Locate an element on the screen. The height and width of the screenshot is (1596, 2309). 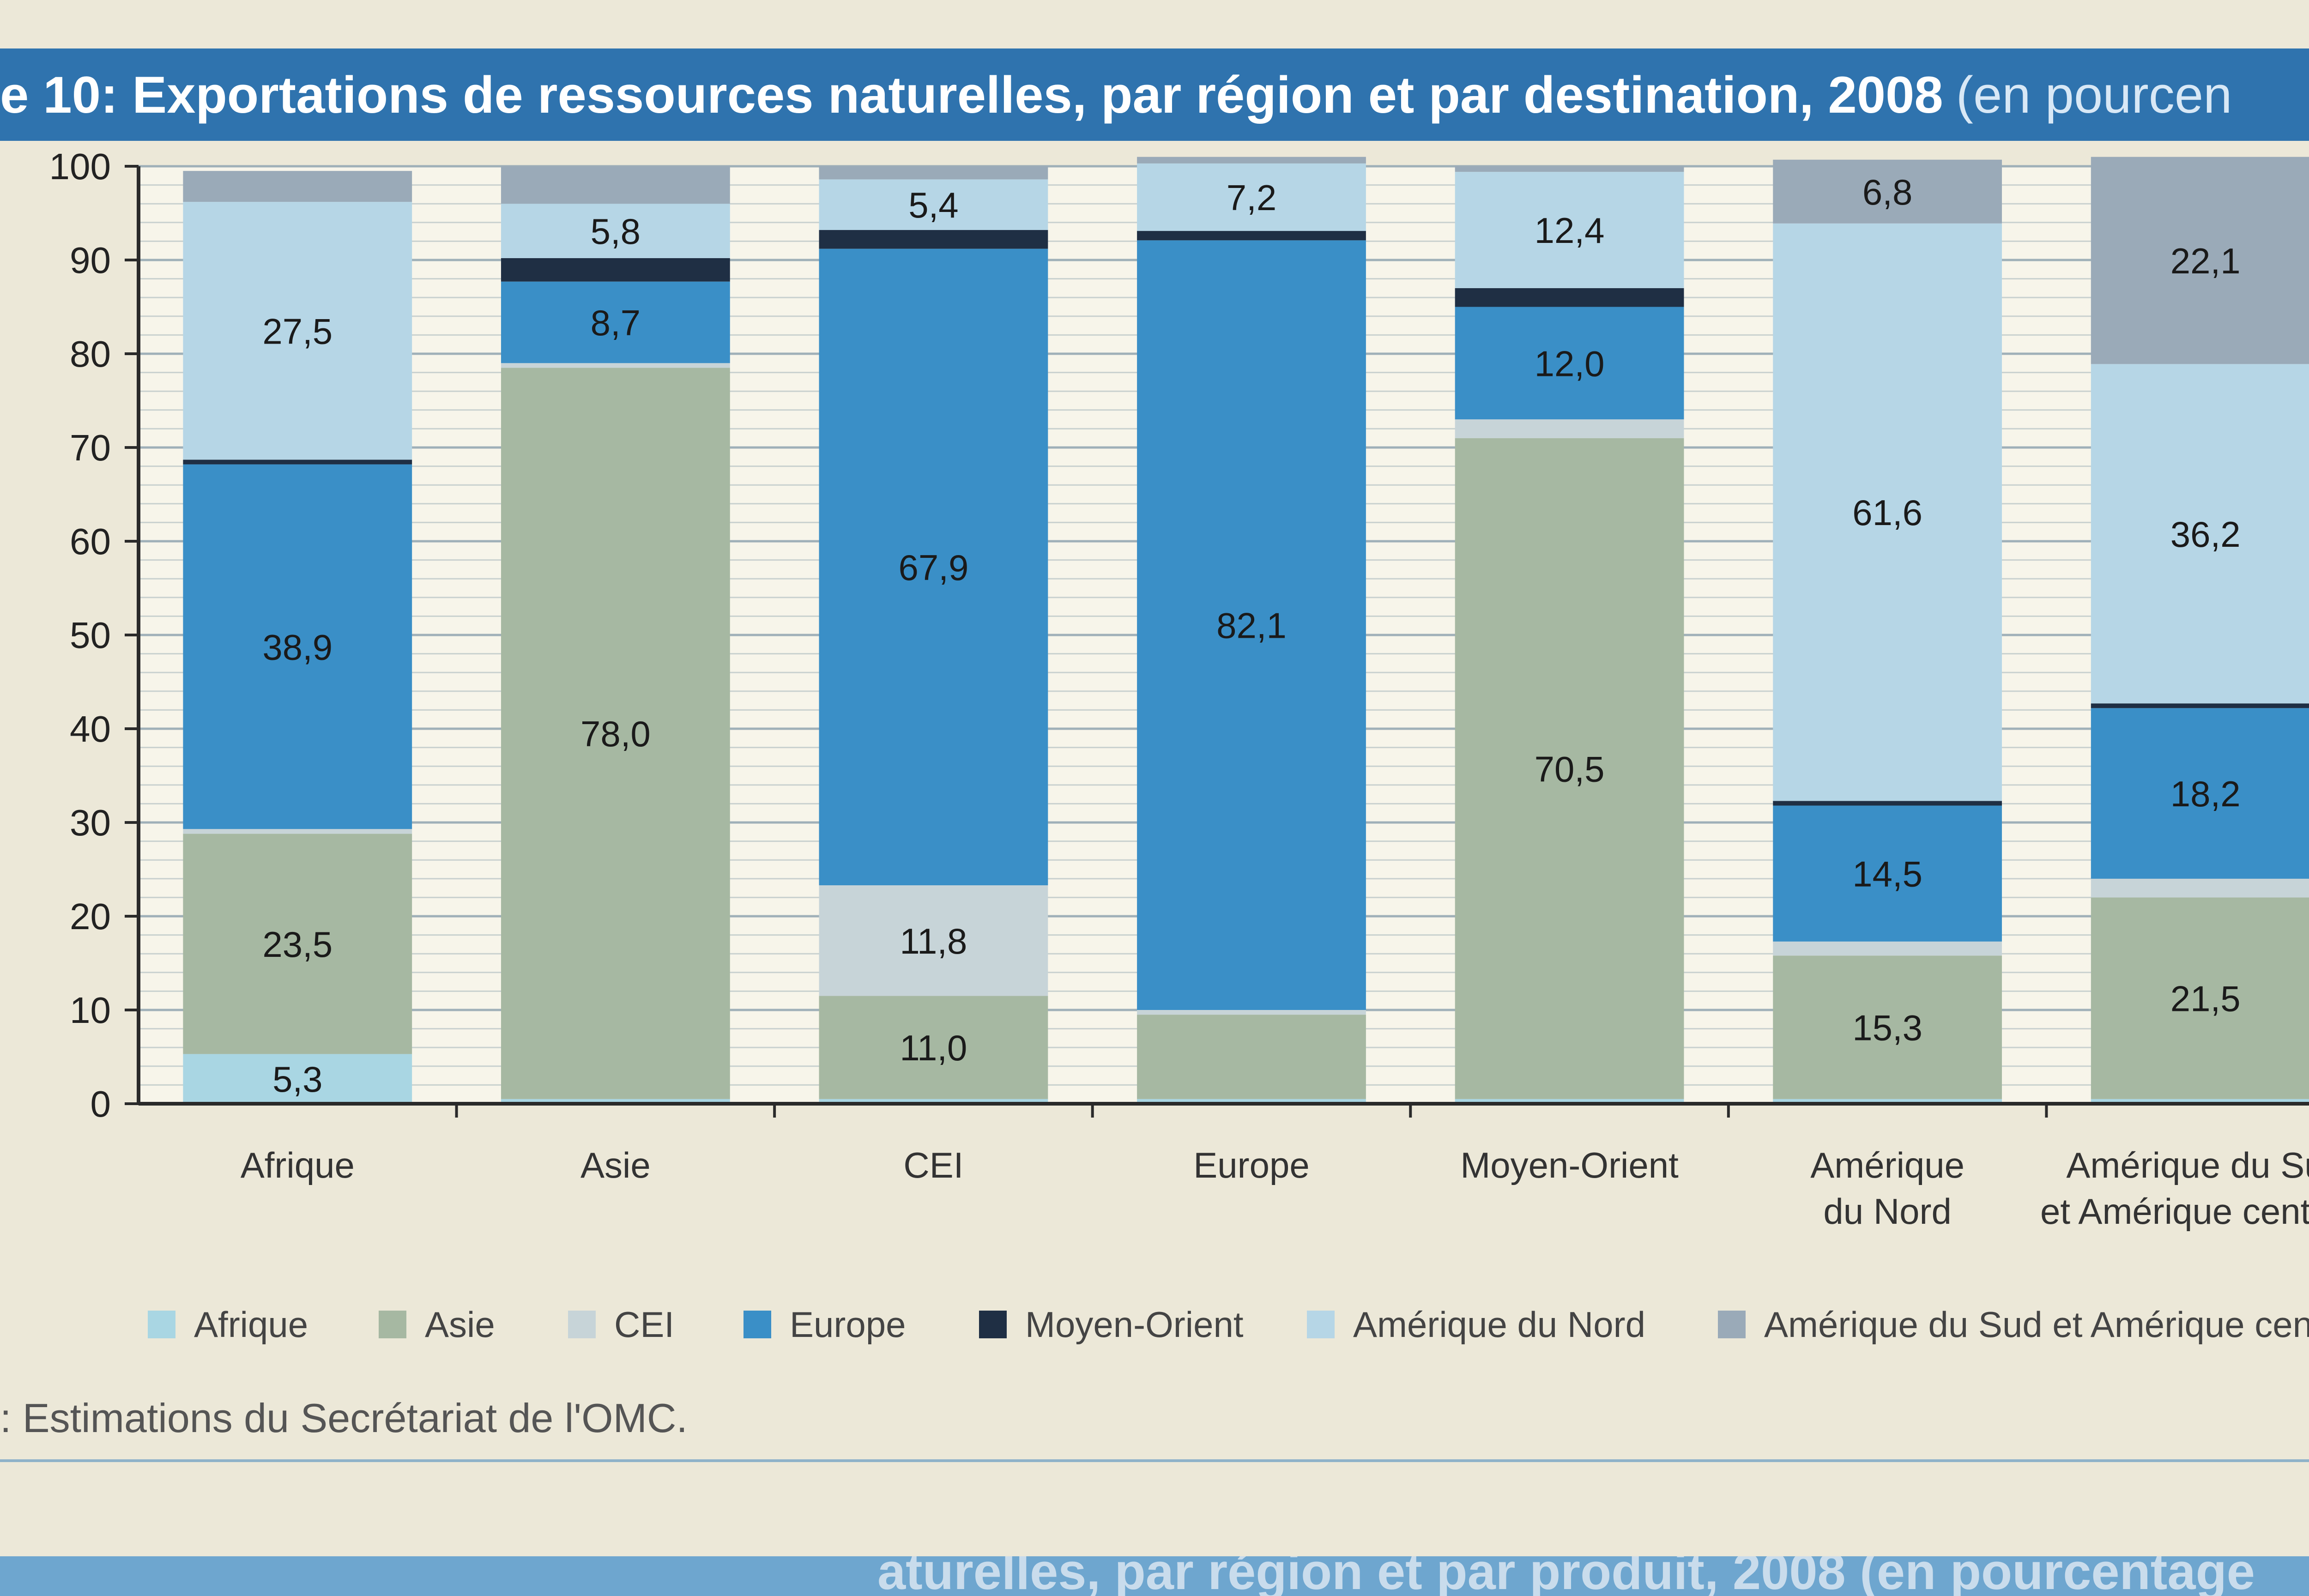
data-label: 36,2 is located at coordinates (2205, 534).